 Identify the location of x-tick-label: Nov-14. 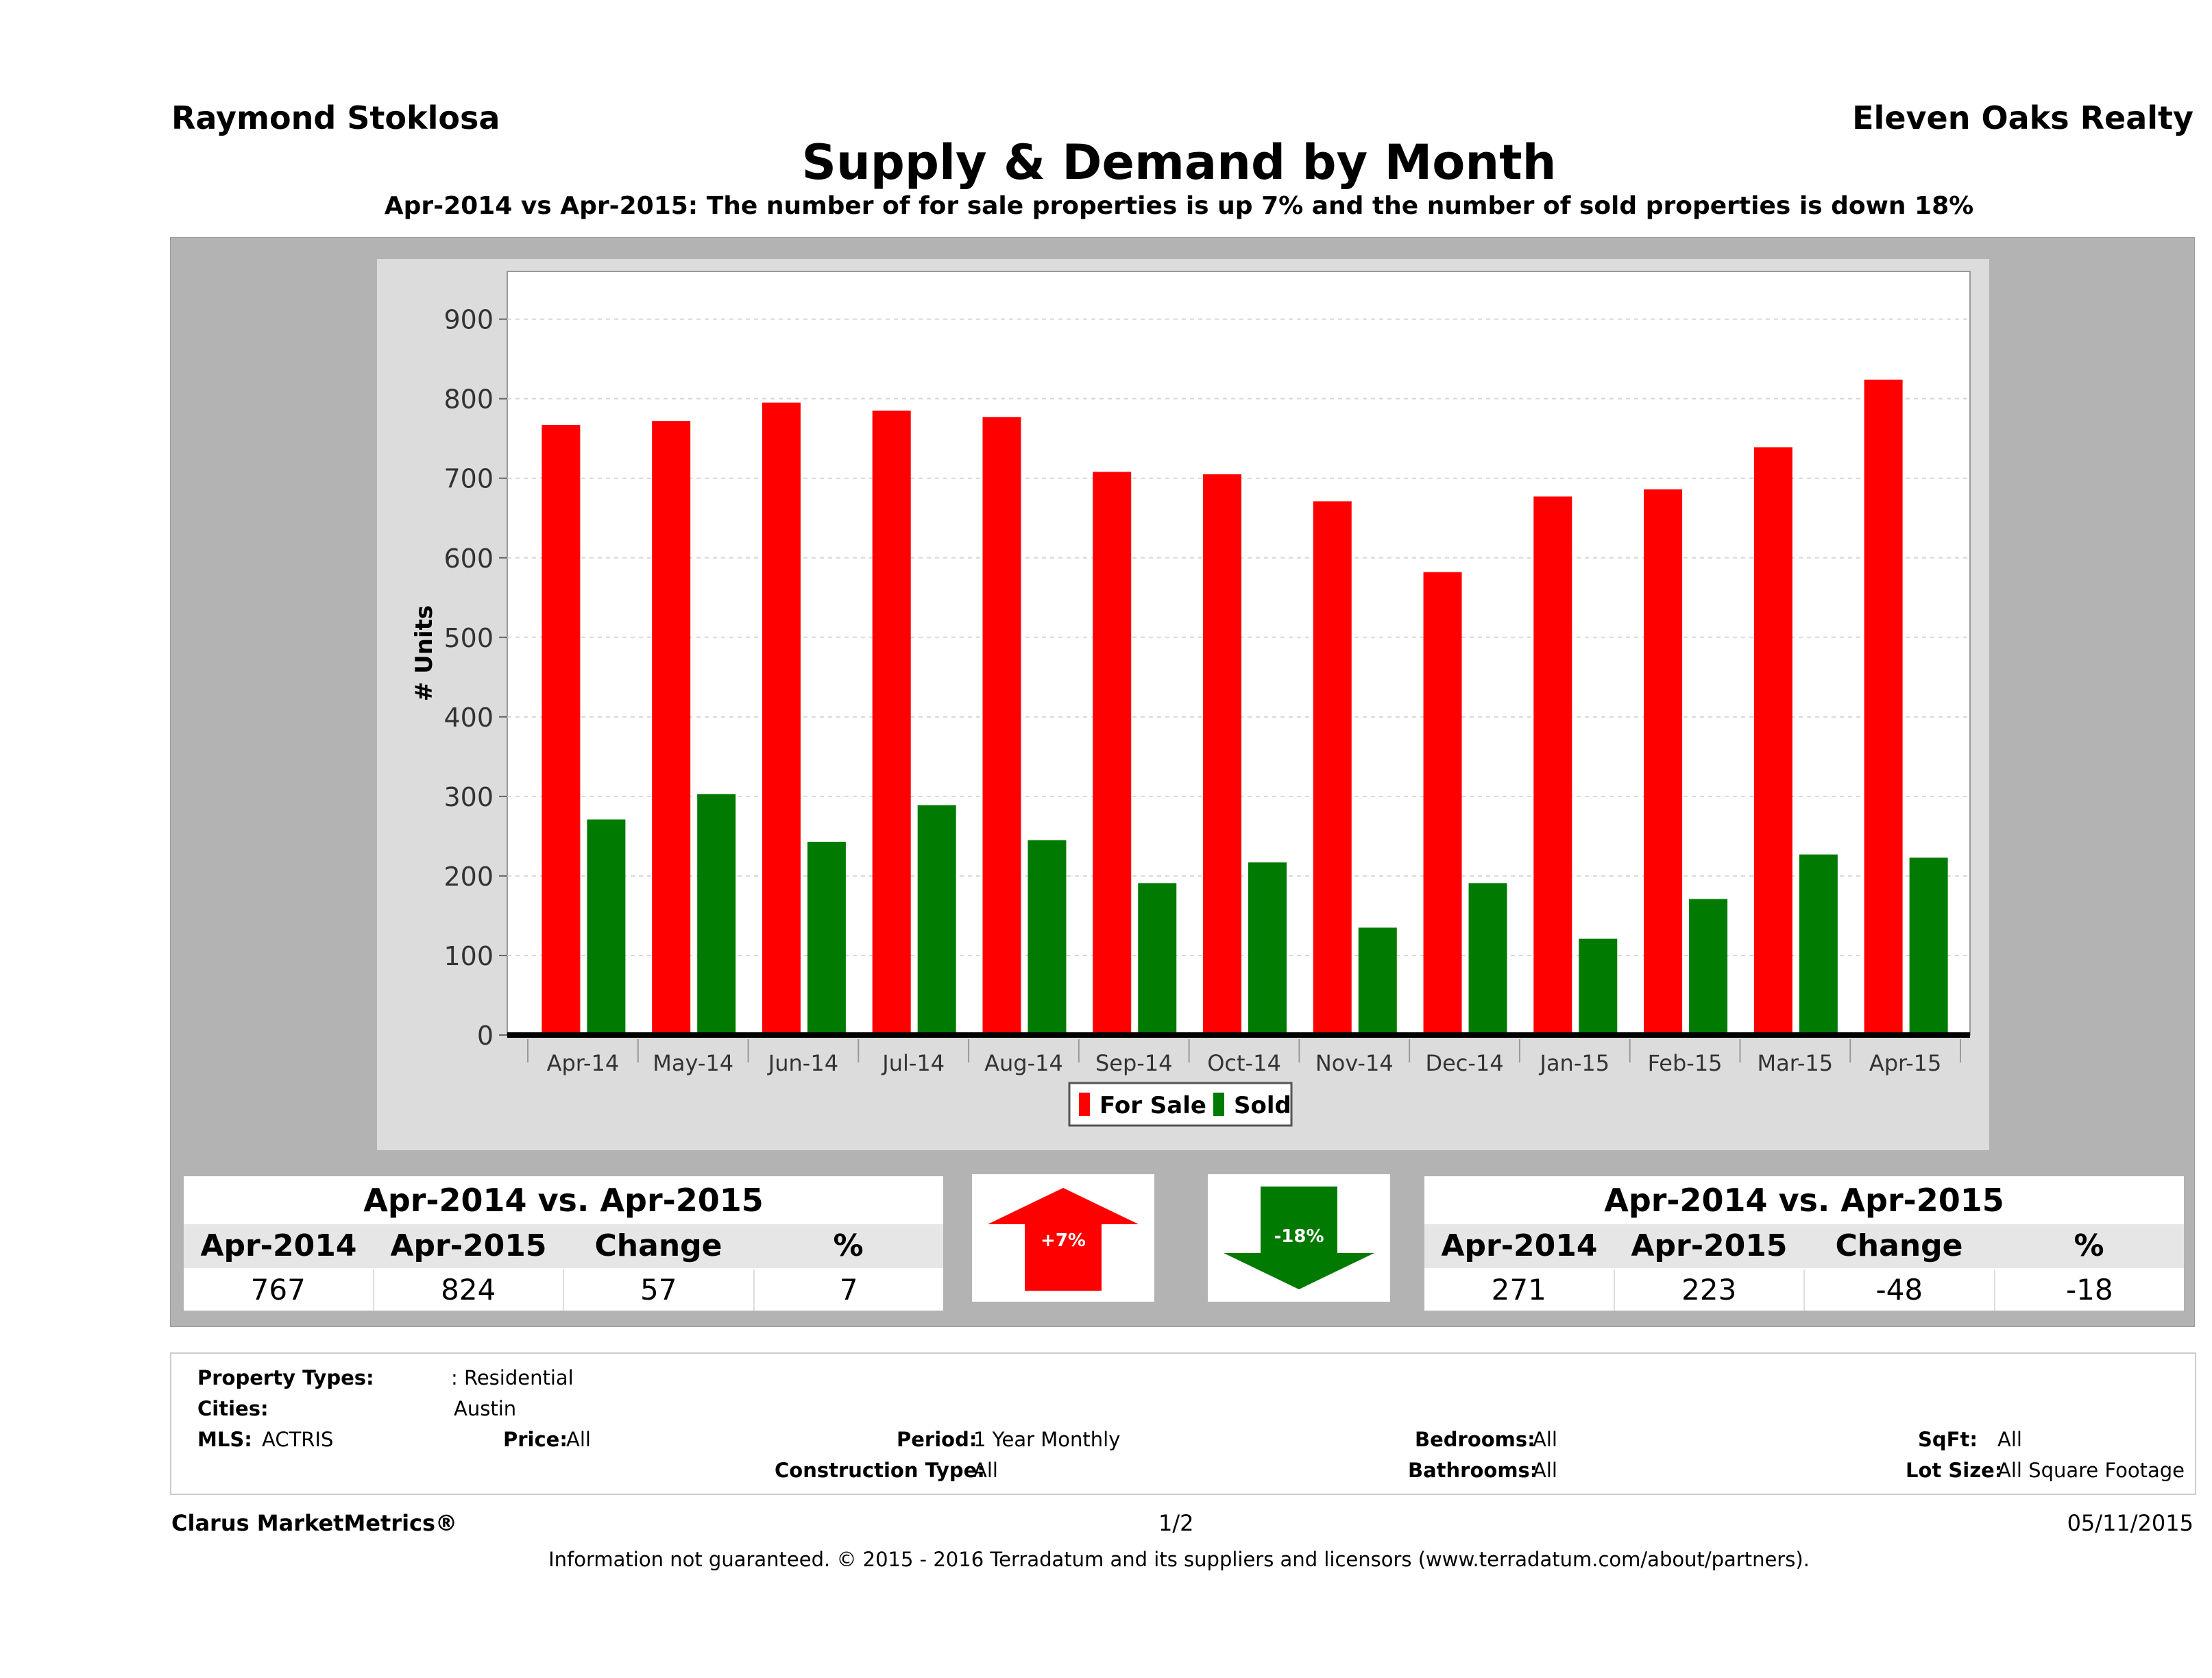
(1354, 1063).